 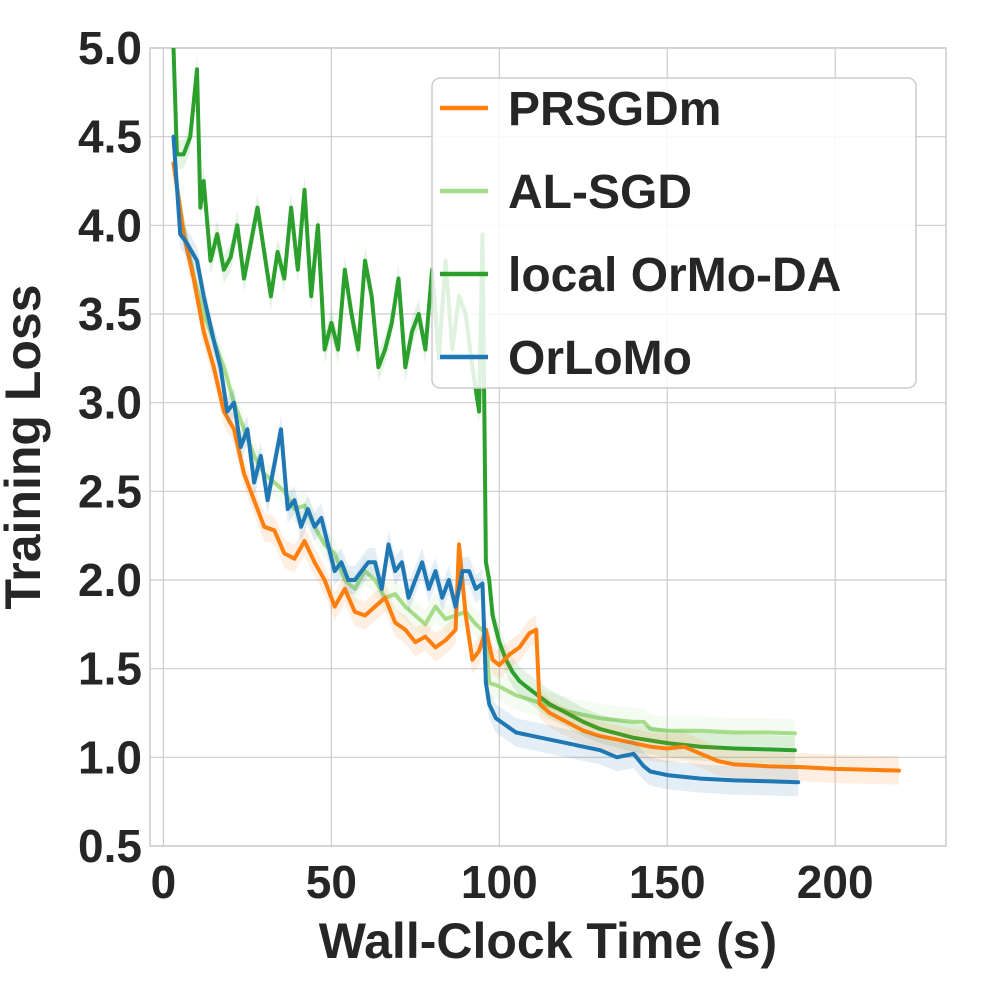 I want to click on y-tick-label: 4.5, so click(x=110, y=137).